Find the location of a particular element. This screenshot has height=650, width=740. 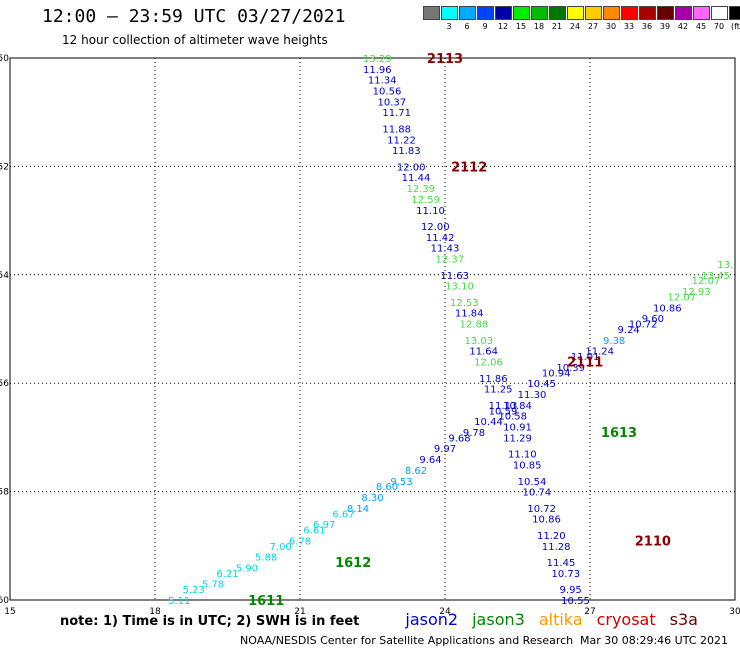

colorbar-label: 21 is located at coordinates (557, 26).